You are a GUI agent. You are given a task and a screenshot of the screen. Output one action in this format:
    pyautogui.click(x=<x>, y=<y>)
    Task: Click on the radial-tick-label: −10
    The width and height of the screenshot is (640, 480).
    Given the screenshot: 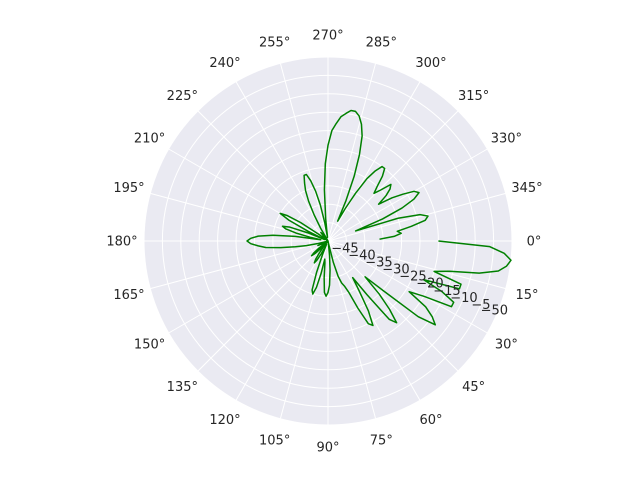 What is the action you would take?
    pyautogui.click(x=463, y=298)
    